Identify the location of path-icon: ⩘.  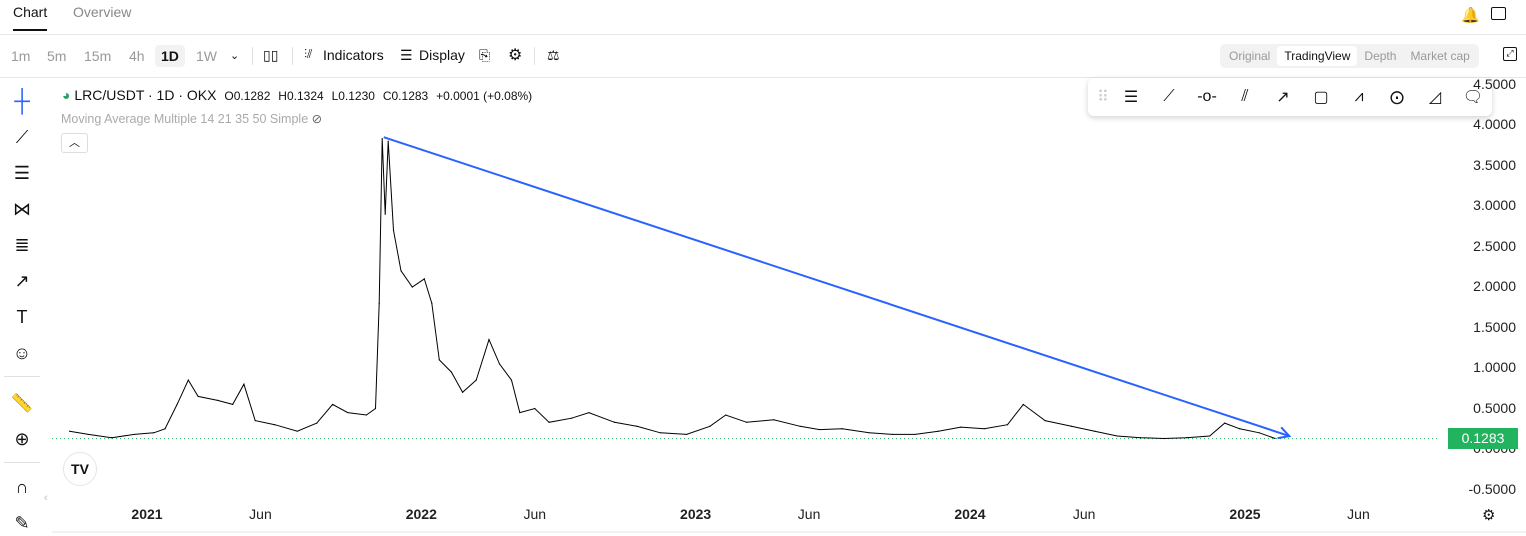
(1359, 96).